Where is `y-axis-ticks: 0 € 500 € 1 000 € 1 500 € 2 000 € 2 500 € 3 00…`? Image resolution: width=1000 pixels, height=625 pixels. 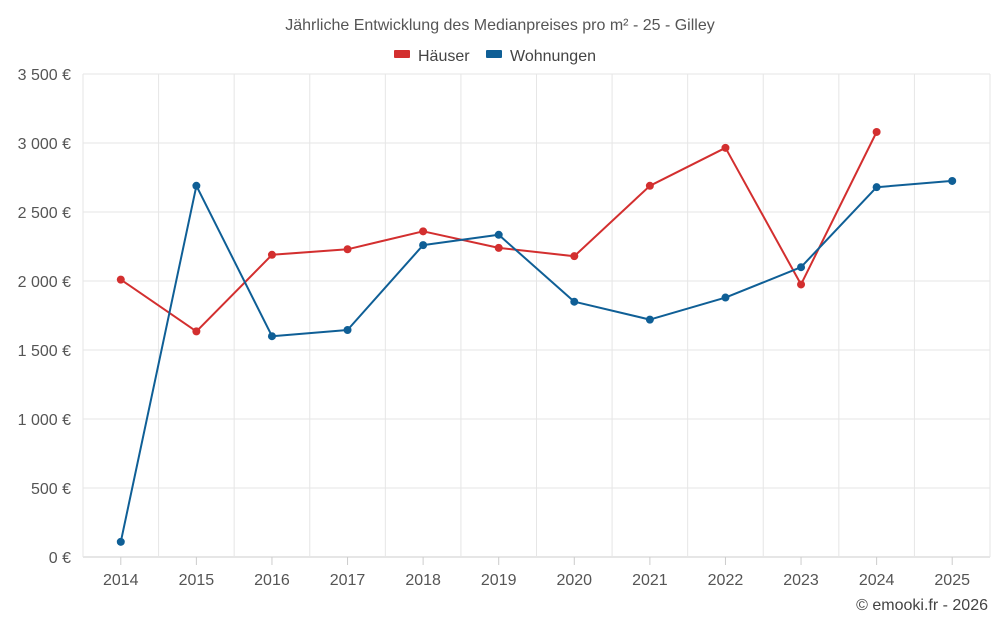 y-axis-ticks: 0 € 500 € 1 000 € 1 500 € 2 000 € 2 500 € 3 00… is located at coordinates (44, 317).